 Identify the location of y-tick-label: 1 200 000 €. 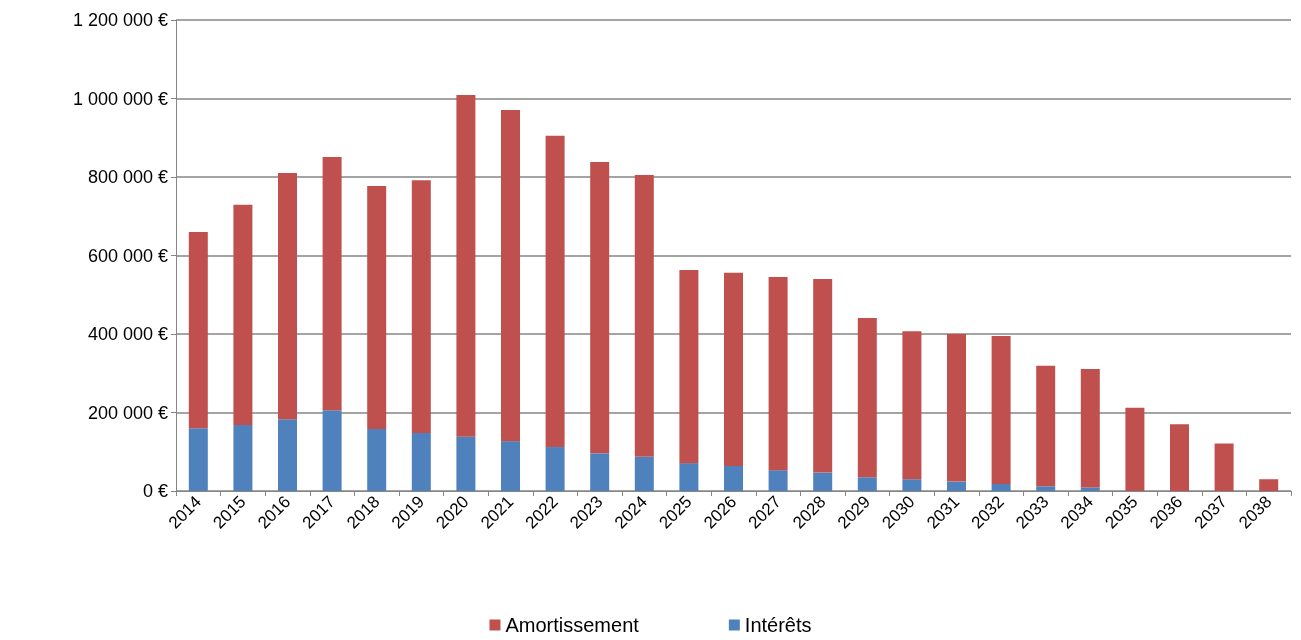
(120, 20).